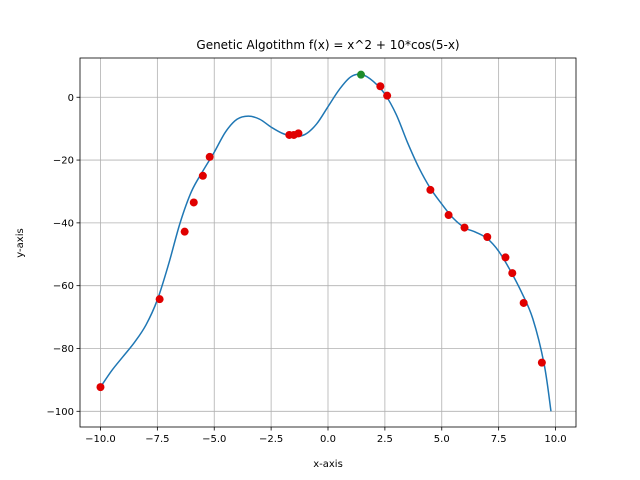  Describe the element at coordinates (63, 349) in the screenshot. I see `y-tick-label: −80` at that location.